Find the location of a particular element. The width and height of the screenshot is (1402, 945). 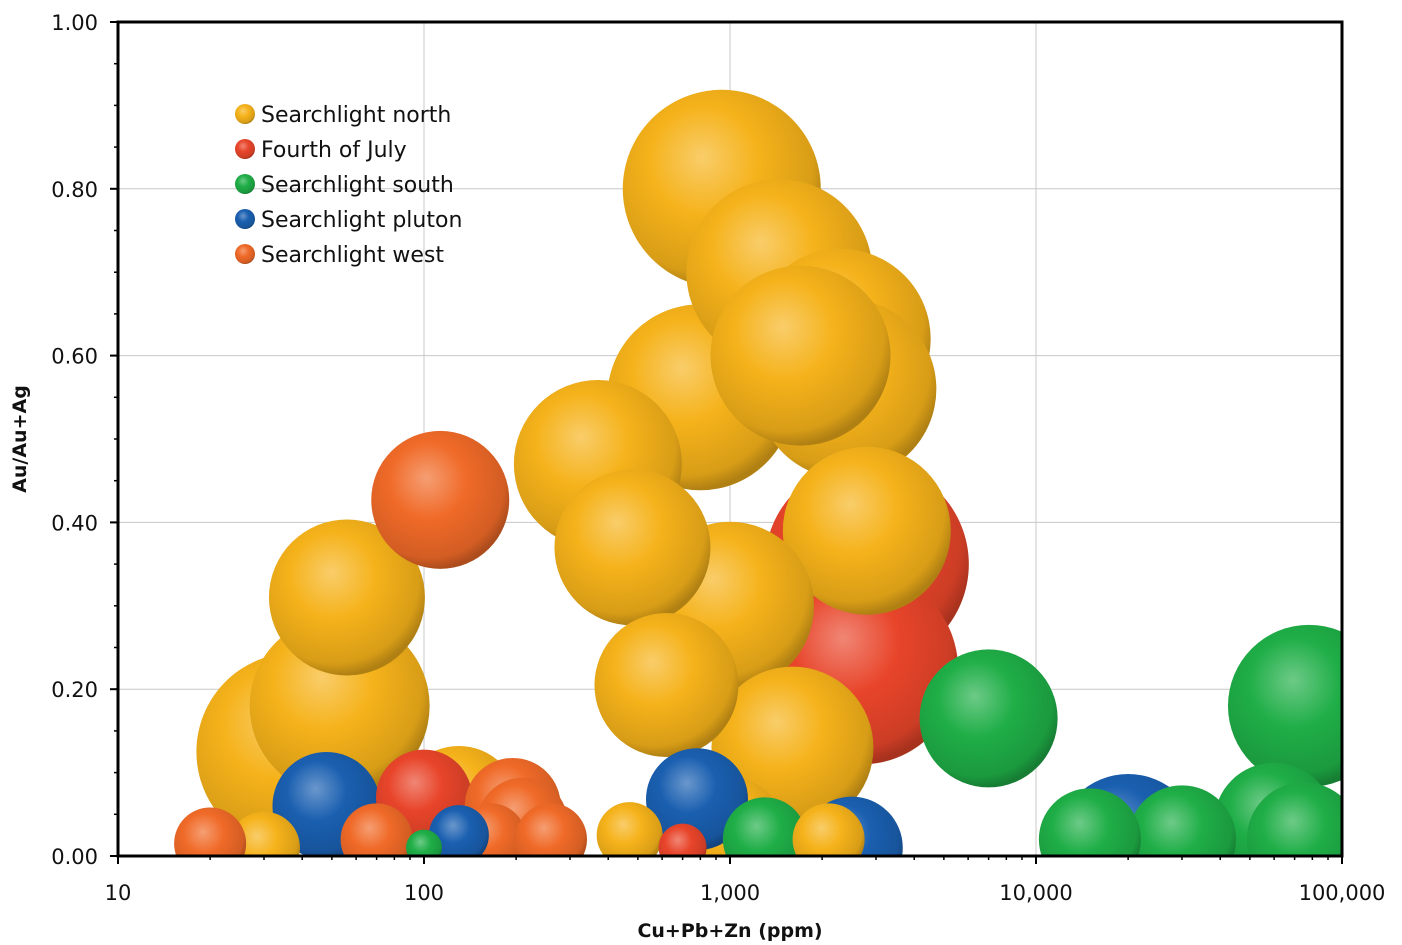

x-tick-label: 100,000 is located at coordinates (1342, 893).